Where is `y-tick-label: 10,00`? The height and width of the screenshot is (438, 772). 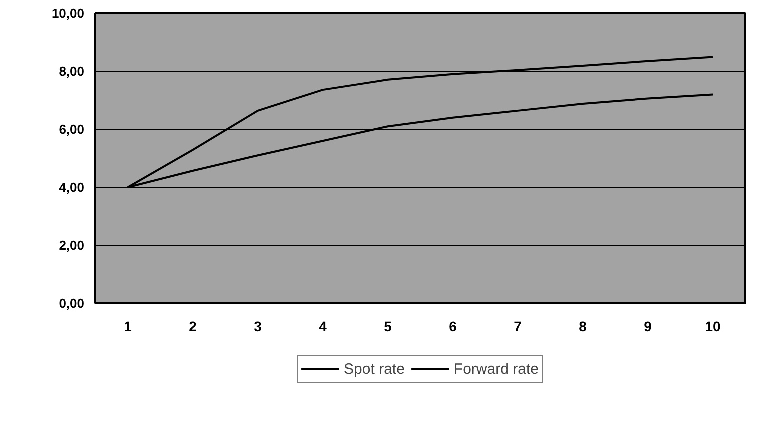 y-tick-label: 10,00 is located at coordinates (68, 13).